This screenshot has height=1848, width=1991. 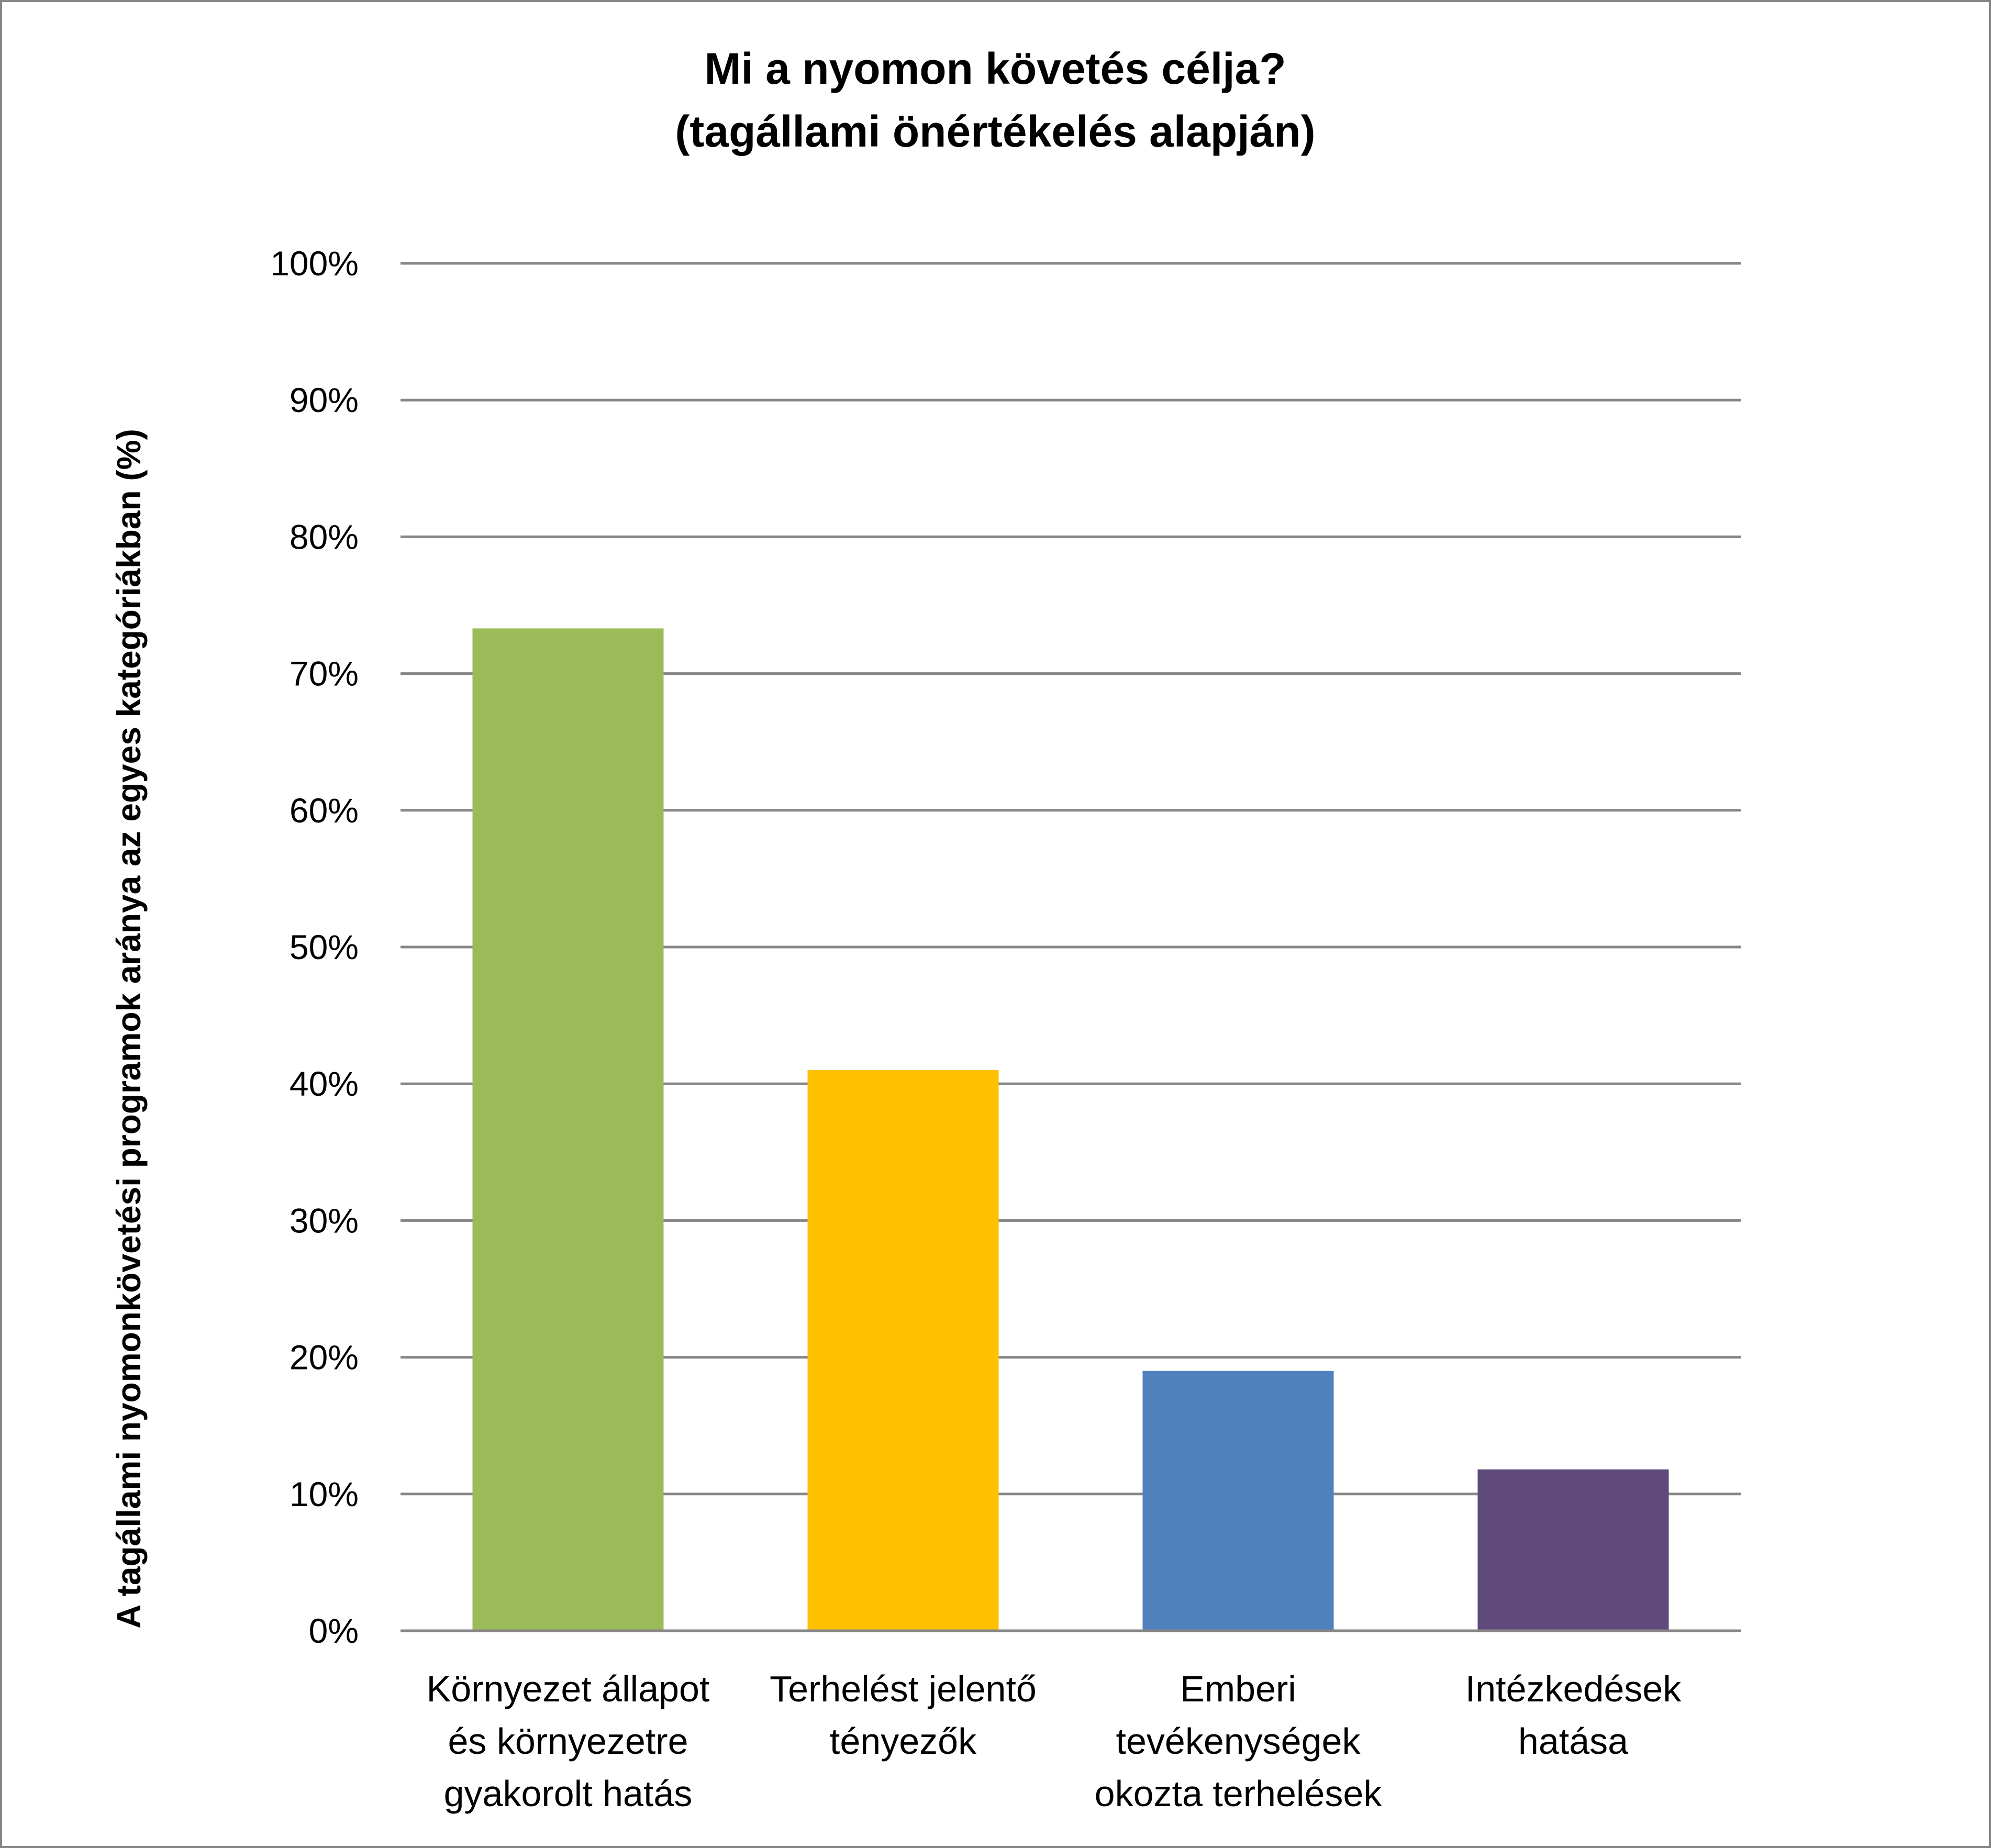 I want to click on chart-title-line-2: (tagállami önértékelés alapján), so click(x=995, y=131).